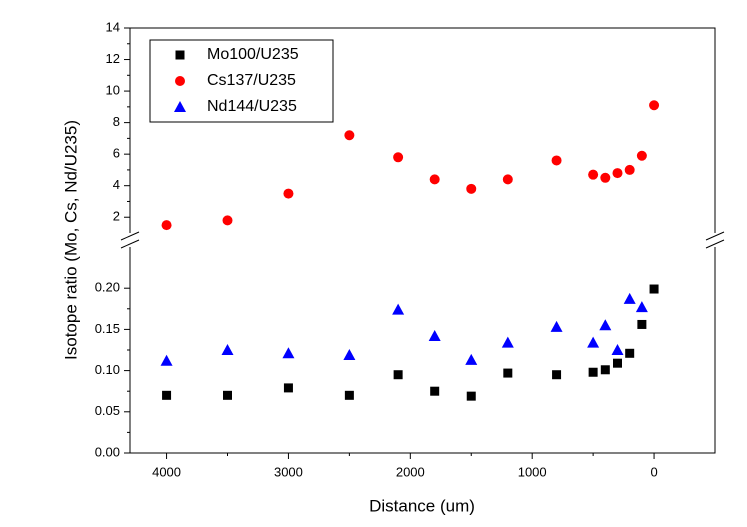  Describe the element at coordinates (116, 121) in the screenshot. I see `y2-tick-label: 8` at that location.